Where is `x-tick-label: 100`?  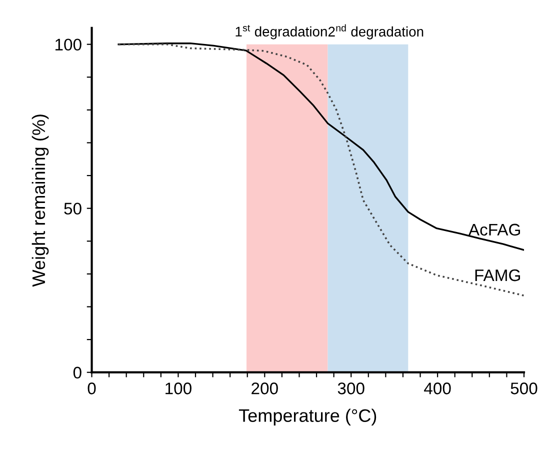
x-tick-label: 100 is located at coordinates (179, 388).